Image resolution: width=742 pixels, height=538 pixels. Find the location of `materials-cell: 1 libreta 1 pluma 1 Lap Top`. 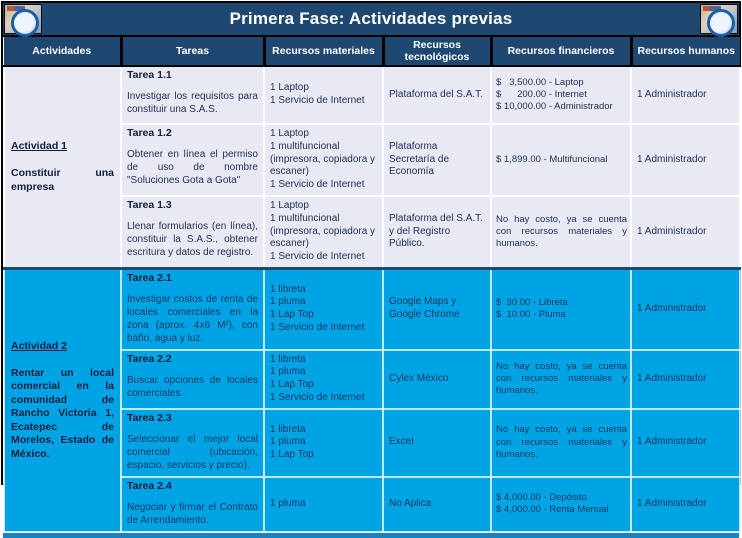

materials-cell: 1 libreta 1 pluma 1 Lap Top is located at coordinates (323, 442).